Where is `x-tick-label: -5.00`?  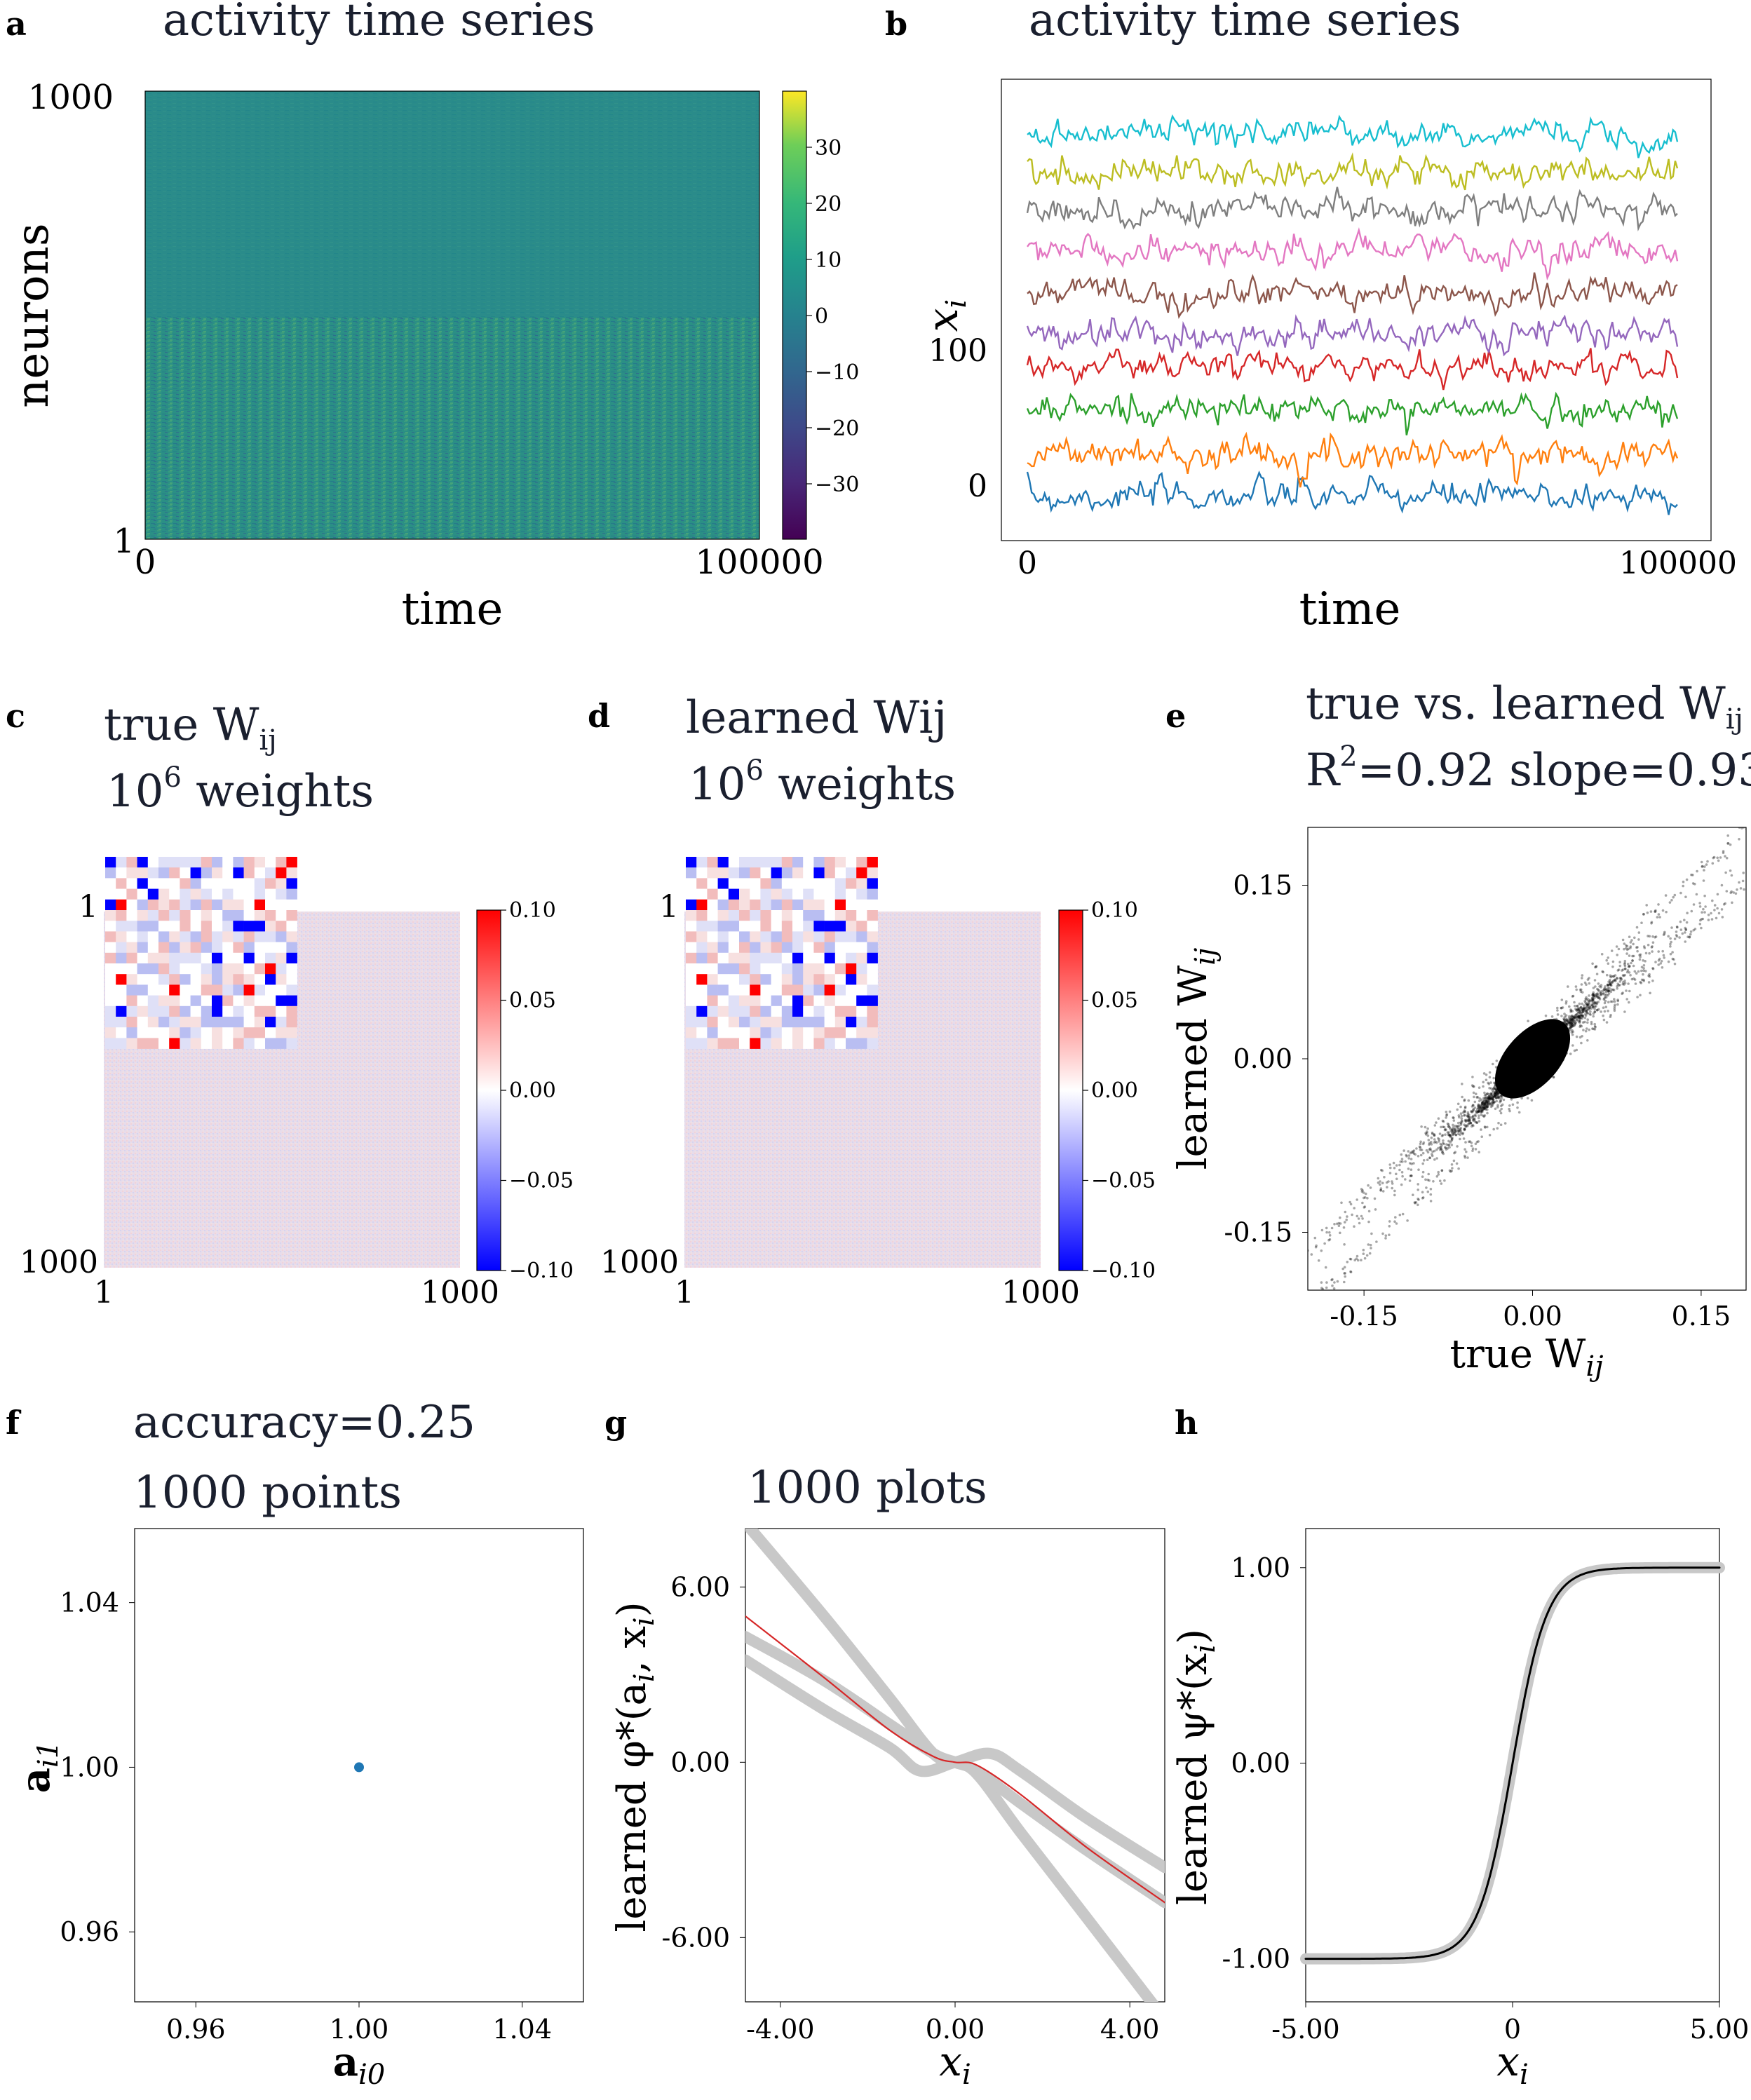
x-tick-label: -5.00 is located at coordinates (1305, 2029).